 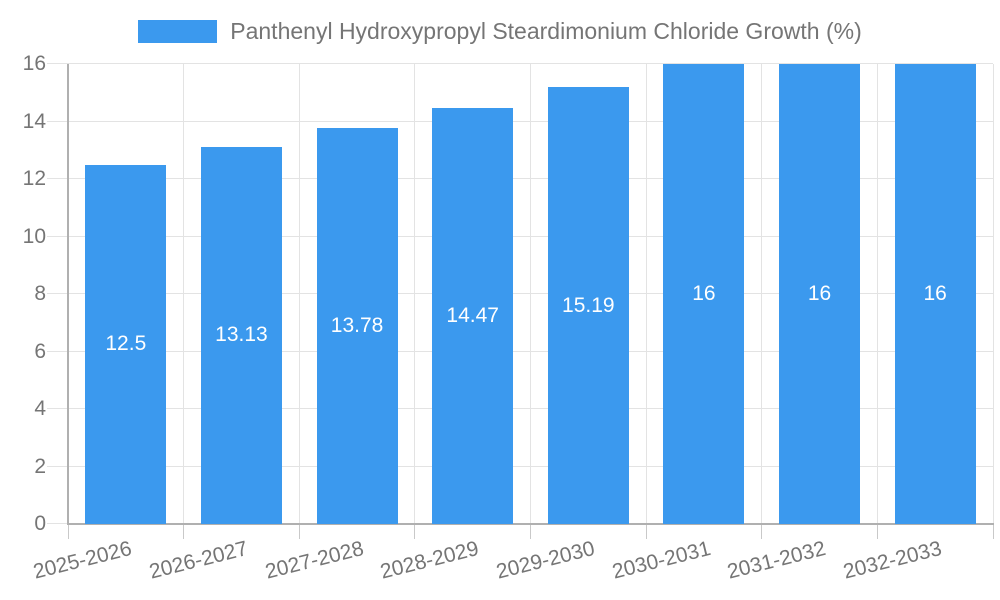 I want to click on bar-2031-2032, so click(x=820, y=294).